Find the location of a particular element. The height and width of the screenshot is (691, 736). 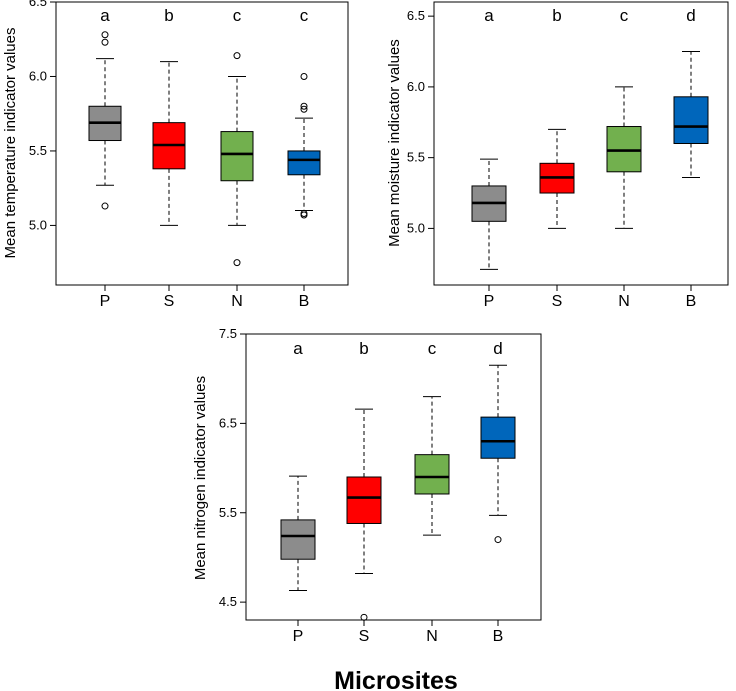

y-axis-label: Mean moisture indicator values is located at coordinates (394, 143).